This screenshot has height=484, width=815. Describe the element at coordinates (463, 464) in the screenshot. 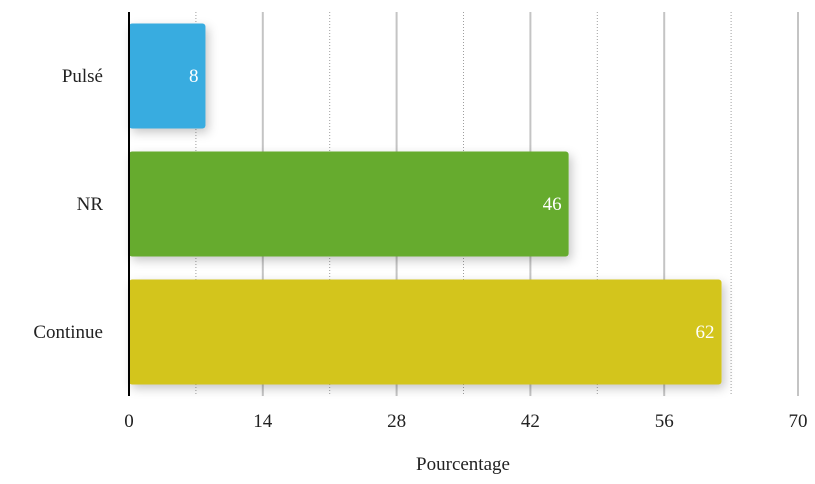

I see `x-axis-title: Pourcentage` at that location.